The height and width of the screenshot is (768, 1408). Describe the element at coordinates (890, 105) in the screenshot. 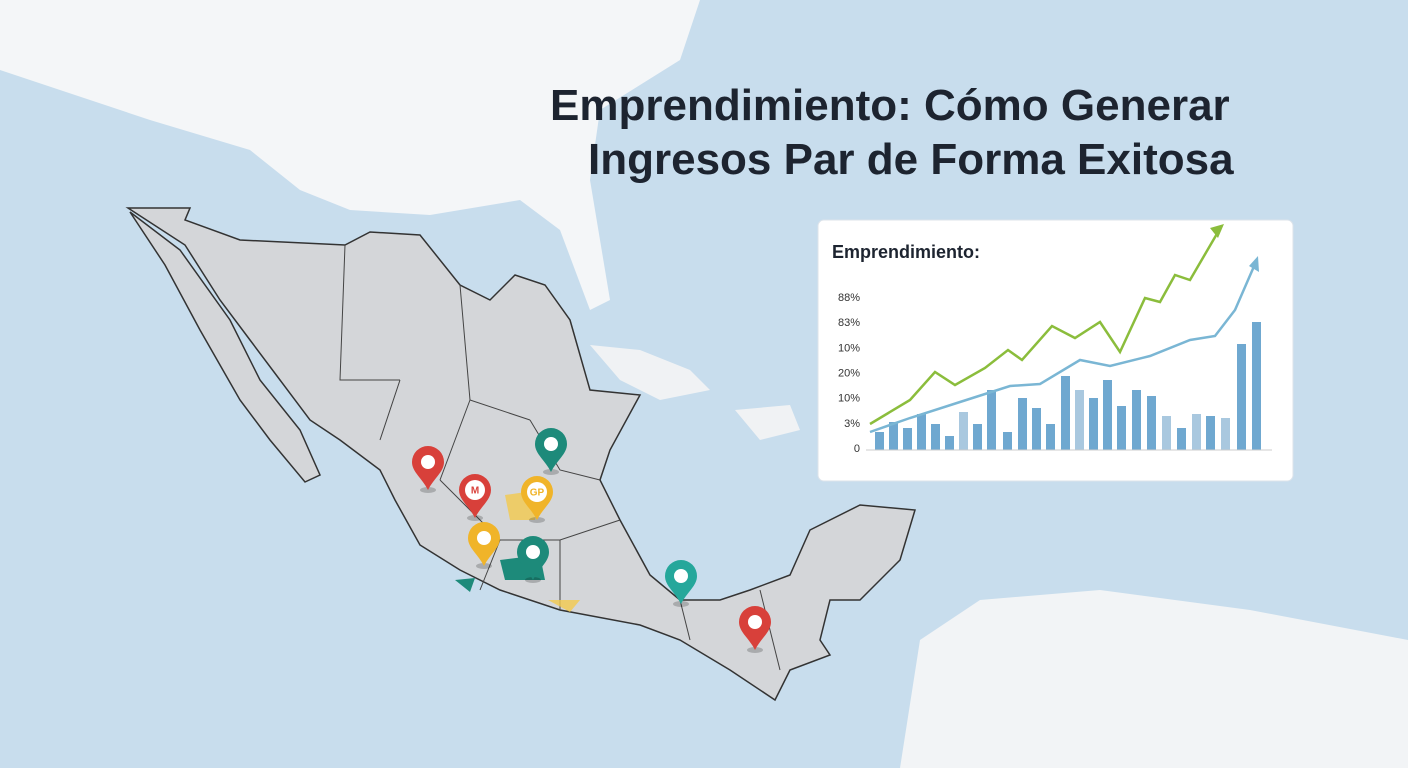

I see `title-line: Emprendimiento: Cómo Generar` at that location.